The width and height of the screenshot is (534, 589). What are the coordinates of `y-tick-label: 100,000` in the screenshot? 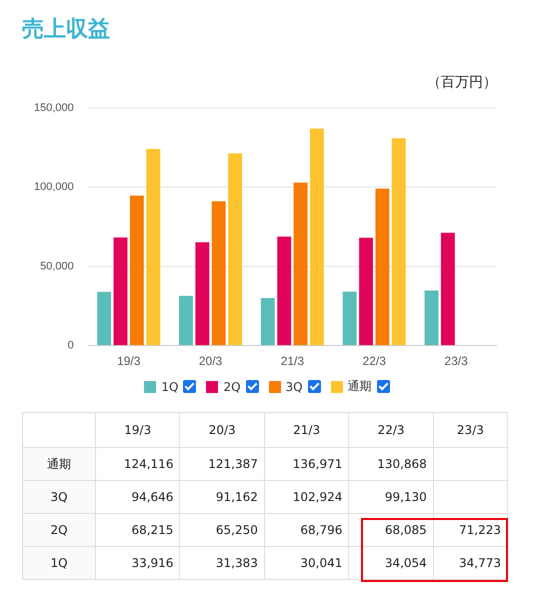 It's located at (54, 187).